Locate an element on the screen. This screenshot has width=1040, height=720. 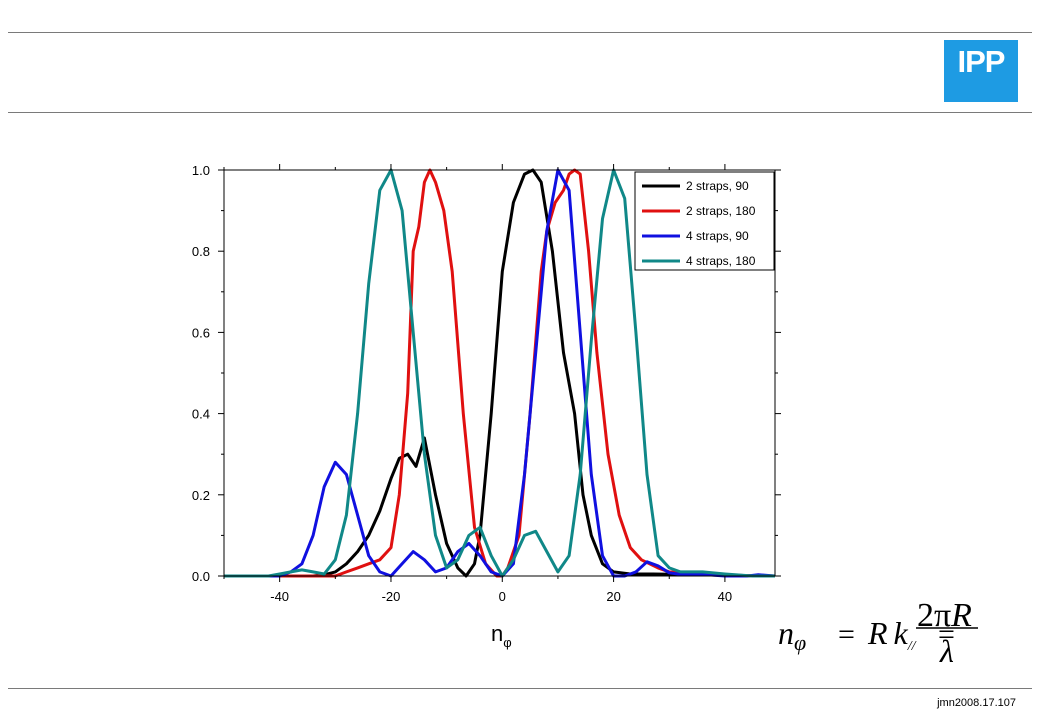
x-tick-label: 40 is located at coordinates (725, 596).